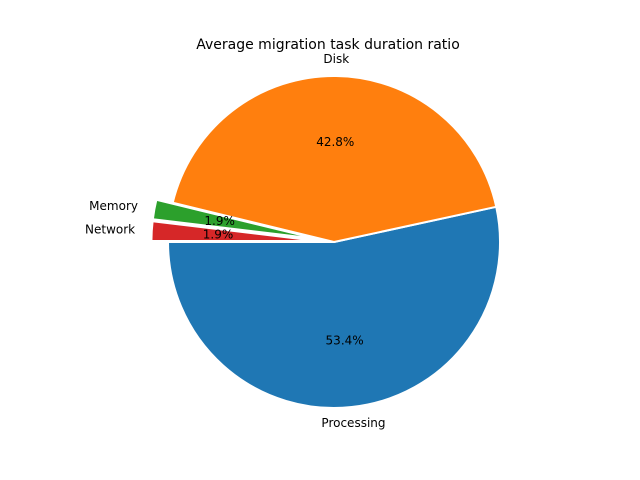 The width and height of the screenshot is (640, 480). What do you see at coordinates (353, 423) in the screenshot?
I see `slice-label-processing: Processing` at bounding box center [353, 423].